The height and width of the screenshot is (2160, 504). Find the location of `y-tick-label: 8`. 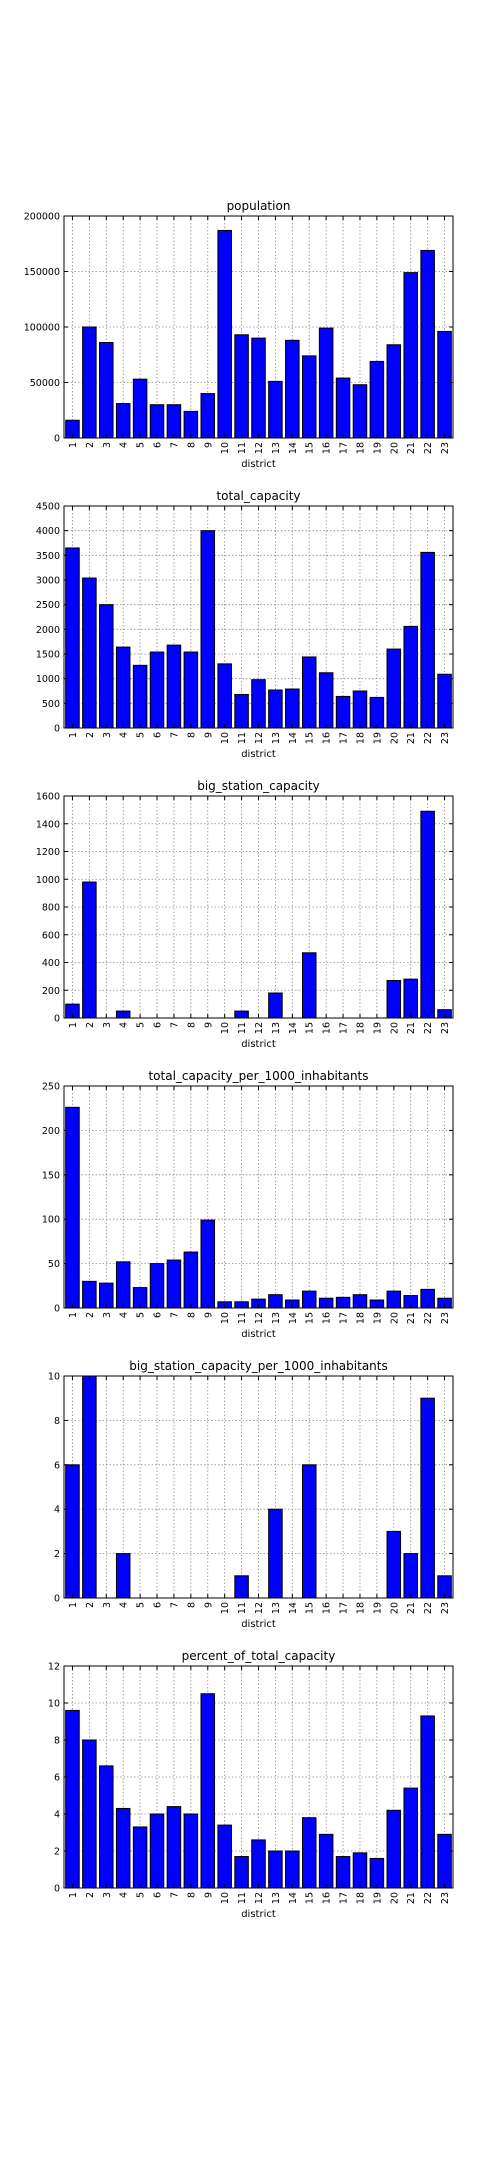

y-tick-label: 8 is located at coordinates (57, 1741).